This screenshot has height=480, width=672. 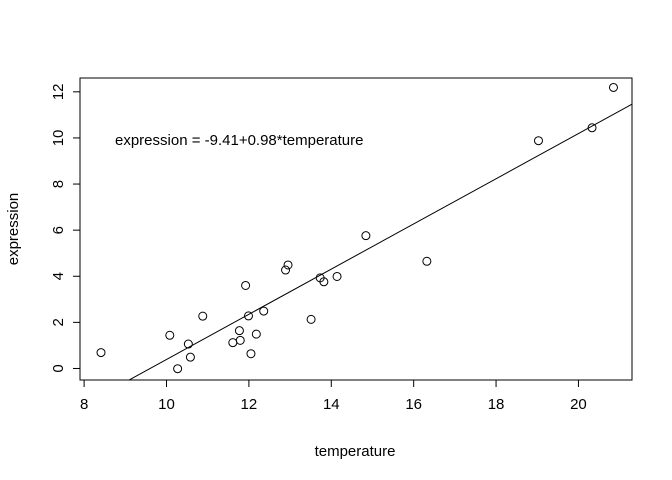 What do you see at coordinates (58, 276) in the screenshot?
I see `y-tick-label: 4` at bounding box center [58, 276].